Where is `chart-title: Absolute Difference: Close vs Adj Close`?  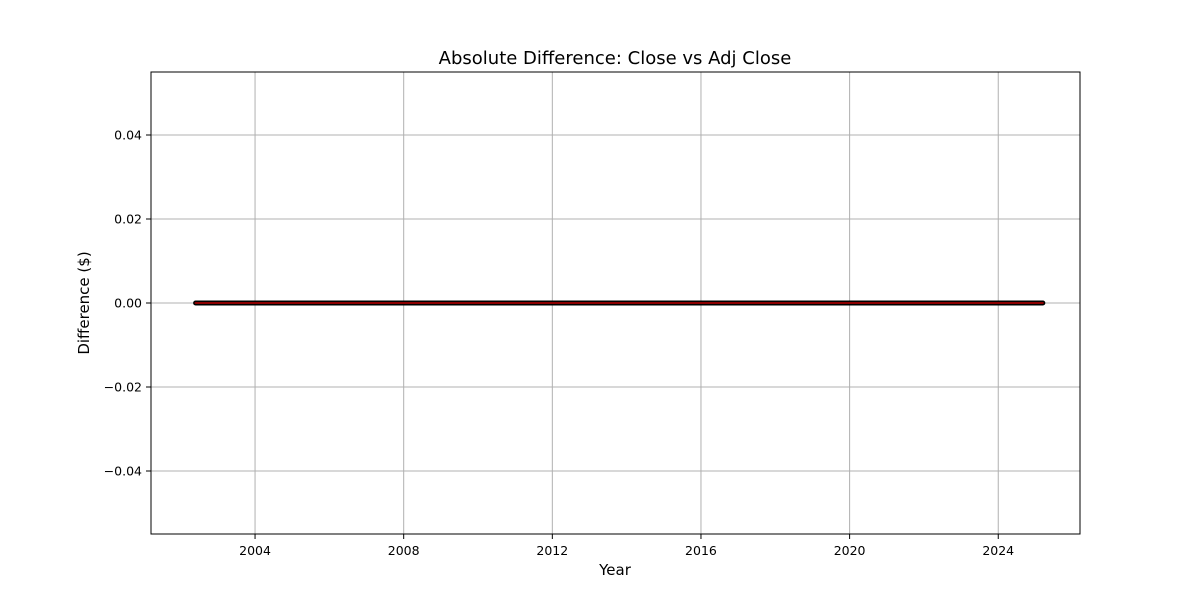 chart-title: Absolute Difference: Close vs Adj Close is located at coordinates (615, 58).